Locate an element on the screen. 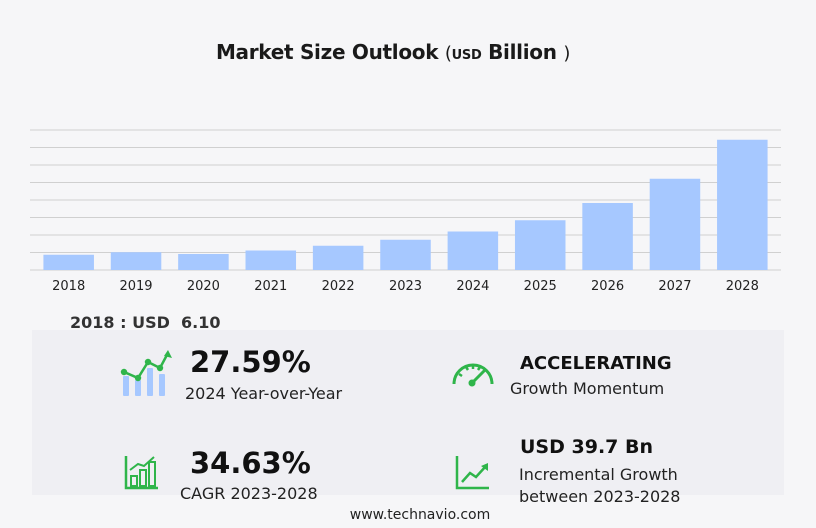 The height and width of the screenshot is (528, 816). chart-title: Market Size Outlook (USD Billion ) is located at coordinates (393, 52).